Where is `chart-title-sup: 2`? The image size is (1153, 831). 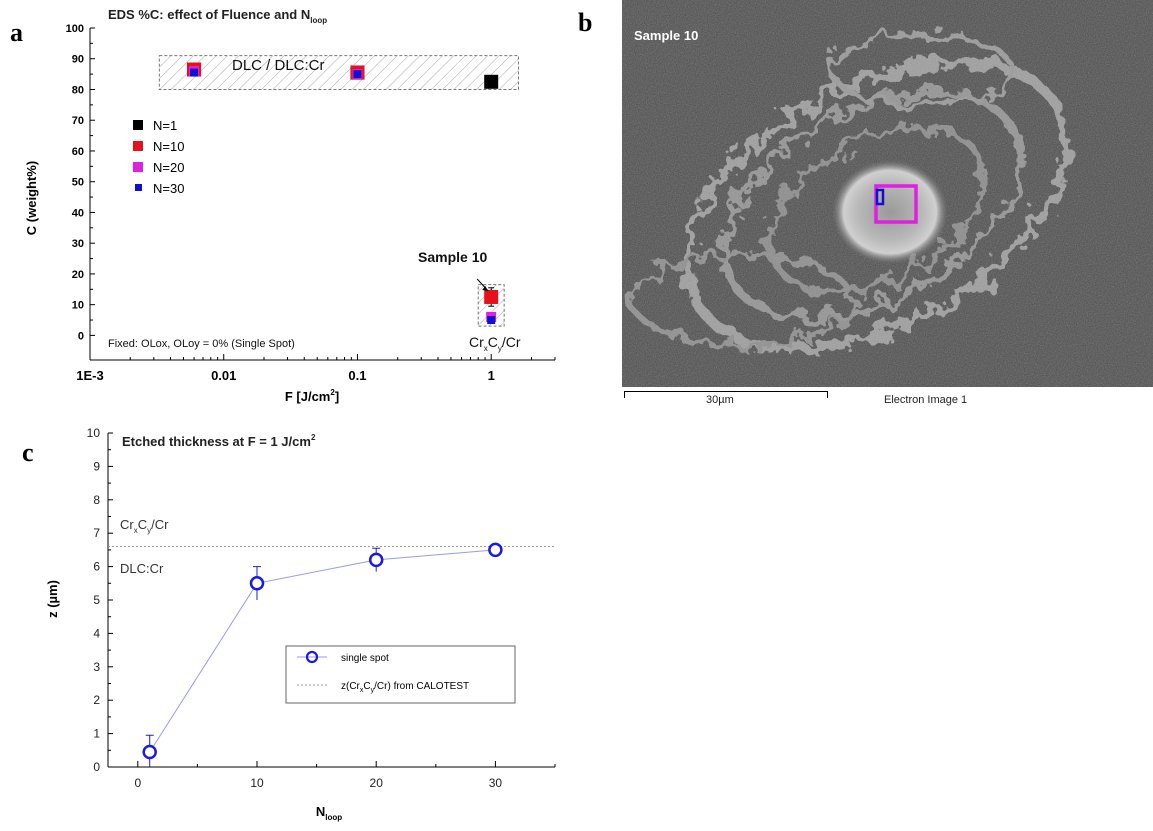
chart-title-sup: 2 is located at coordinates (313, 437).